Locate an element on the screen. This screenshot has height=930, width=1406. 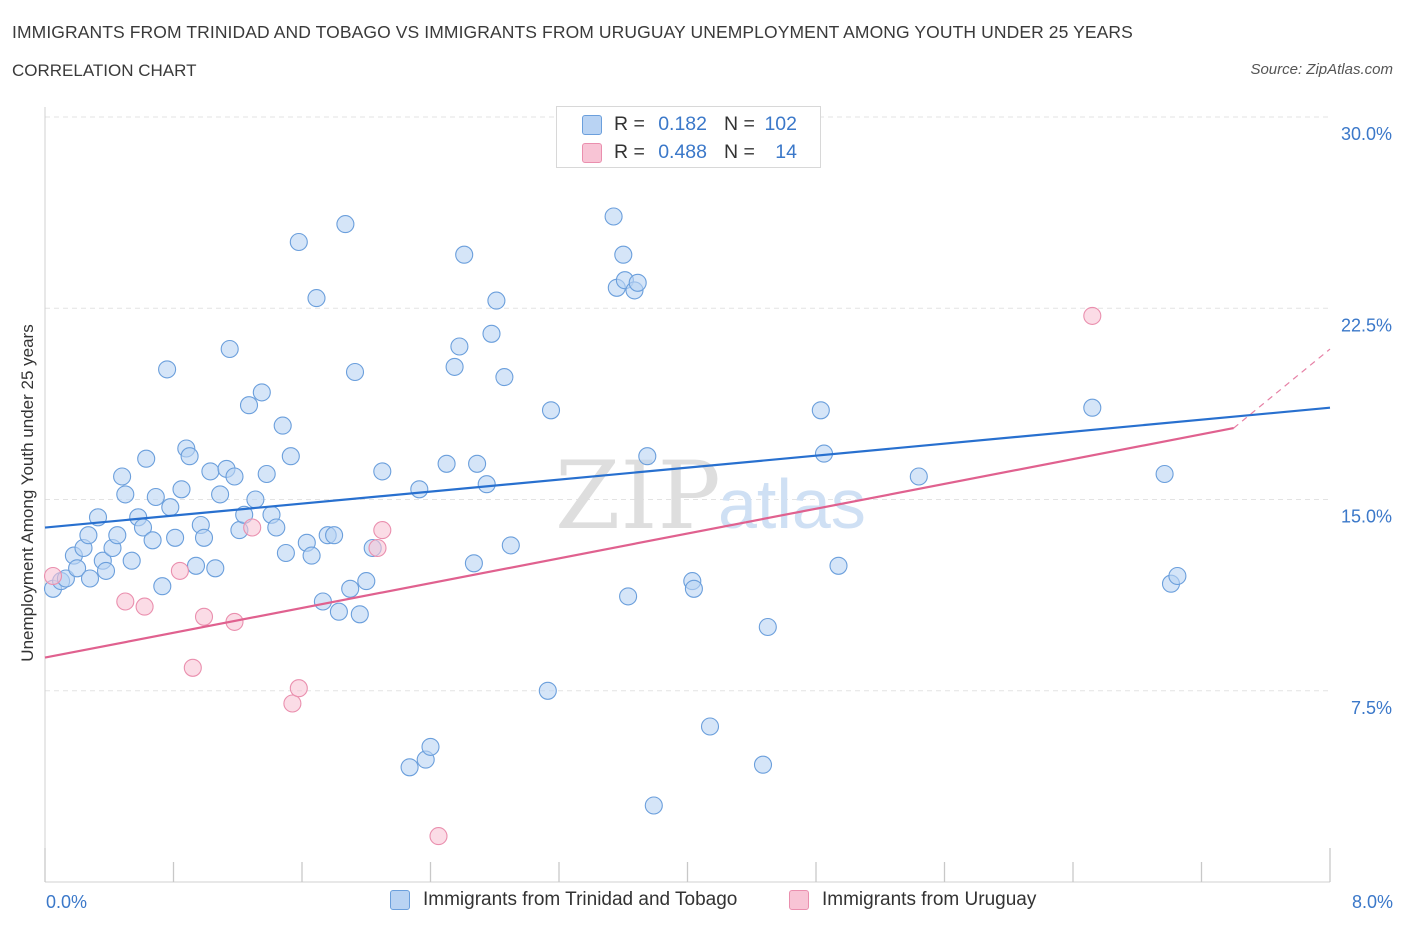
y-tick-label: 30.0% is located at coordinates (1366, 134).